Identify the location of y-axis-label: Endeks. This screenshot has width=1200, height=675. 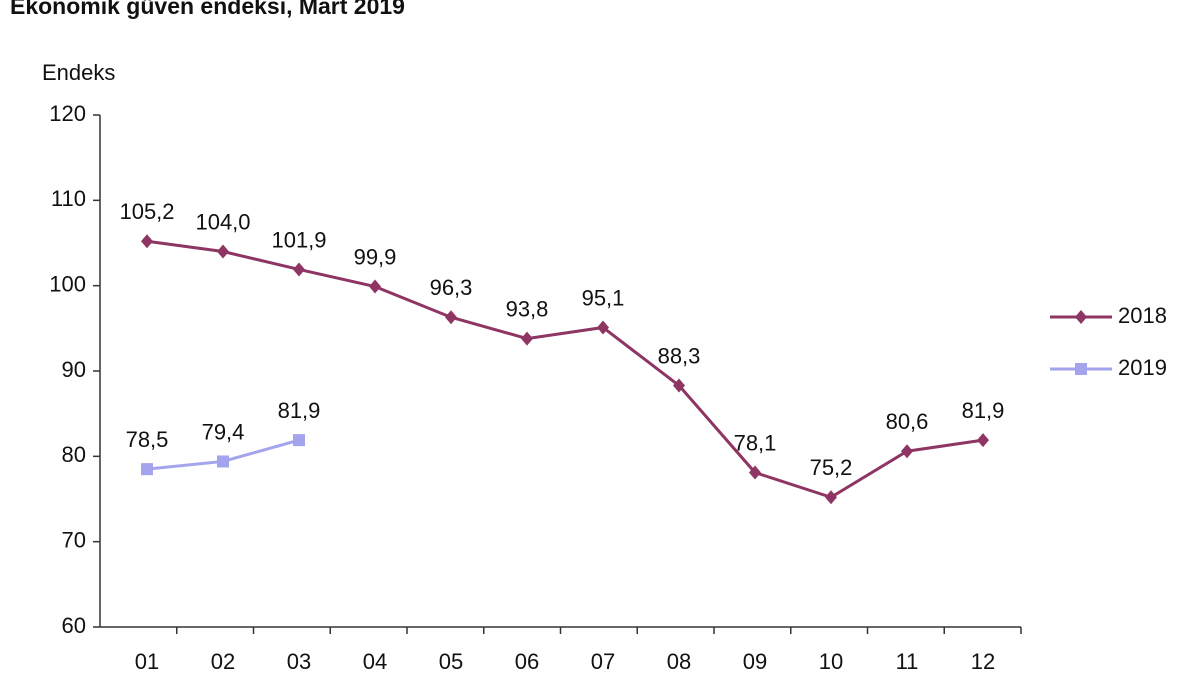
(78, 72).